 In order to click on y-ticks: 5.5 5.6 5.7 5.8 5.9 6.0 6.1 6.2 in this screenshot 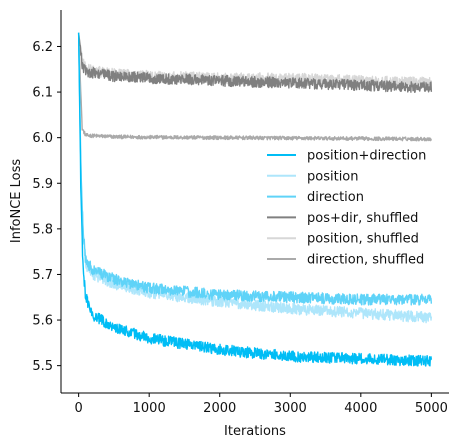, I will do `click(46, 207)`.